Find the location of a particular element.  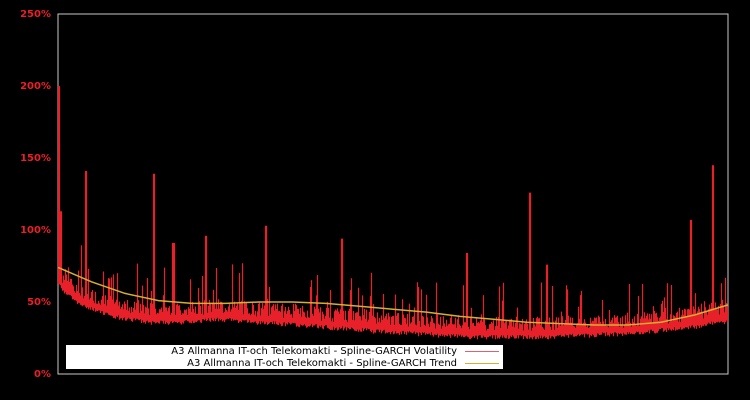

y-tick-200: 200% is located at coordinates (35, 86).